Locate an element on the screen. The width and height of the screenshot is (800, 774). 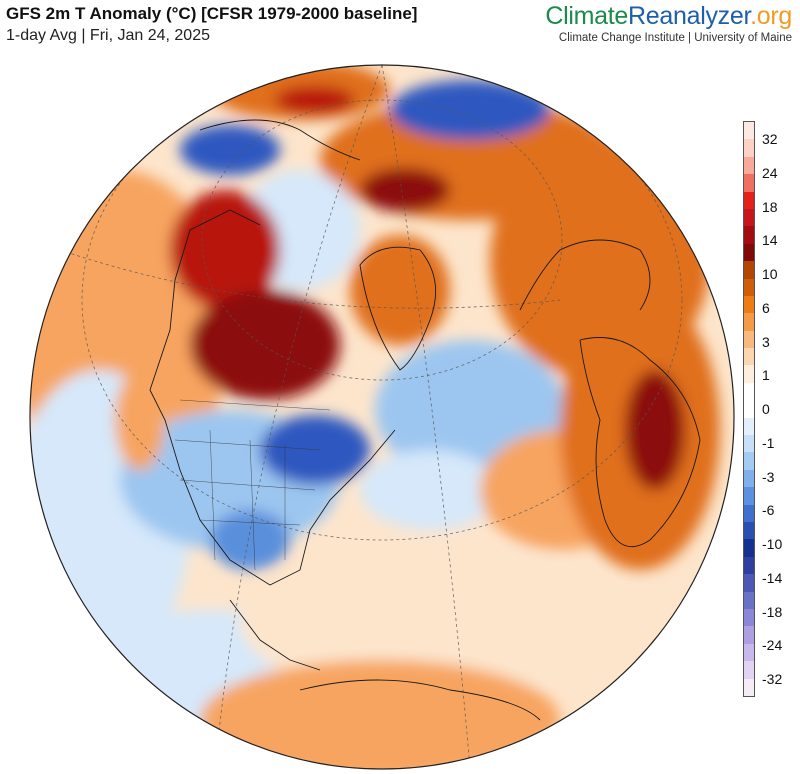
colorbar-tick-label: 14 is located at coordinates (770, 240).